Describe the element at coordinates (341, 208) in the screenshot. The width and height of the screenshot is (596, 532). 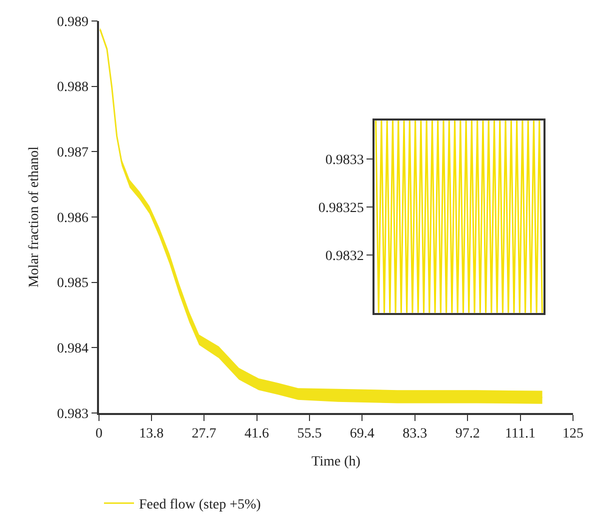
I see `y-tick-label: 0.98325` at that location.